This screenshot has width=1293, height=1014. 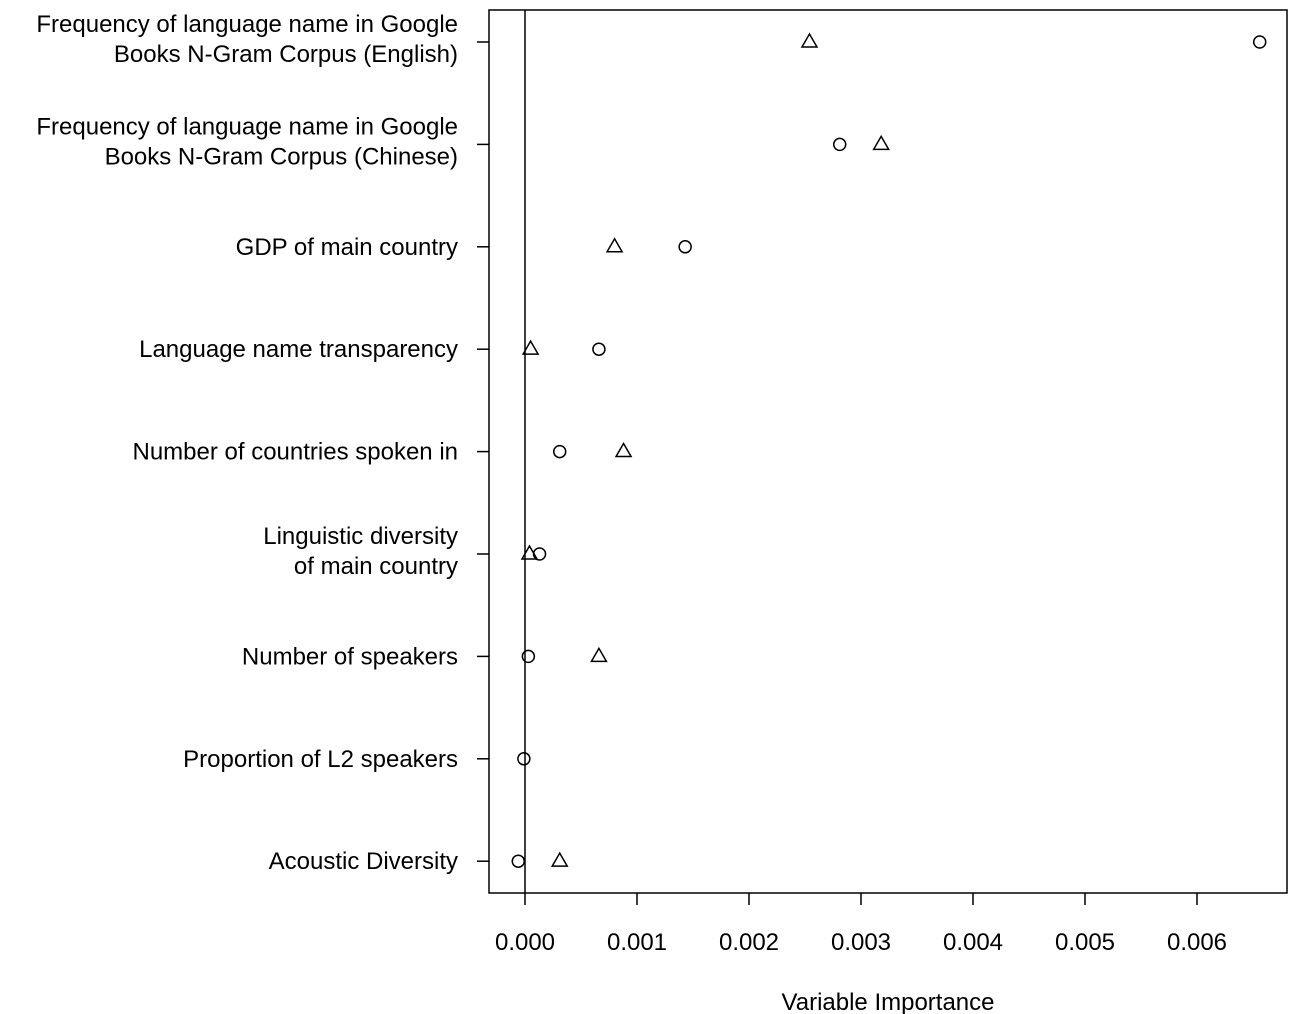 I want to click on x-tick-label: 0.002, so click(x=749, y=942).